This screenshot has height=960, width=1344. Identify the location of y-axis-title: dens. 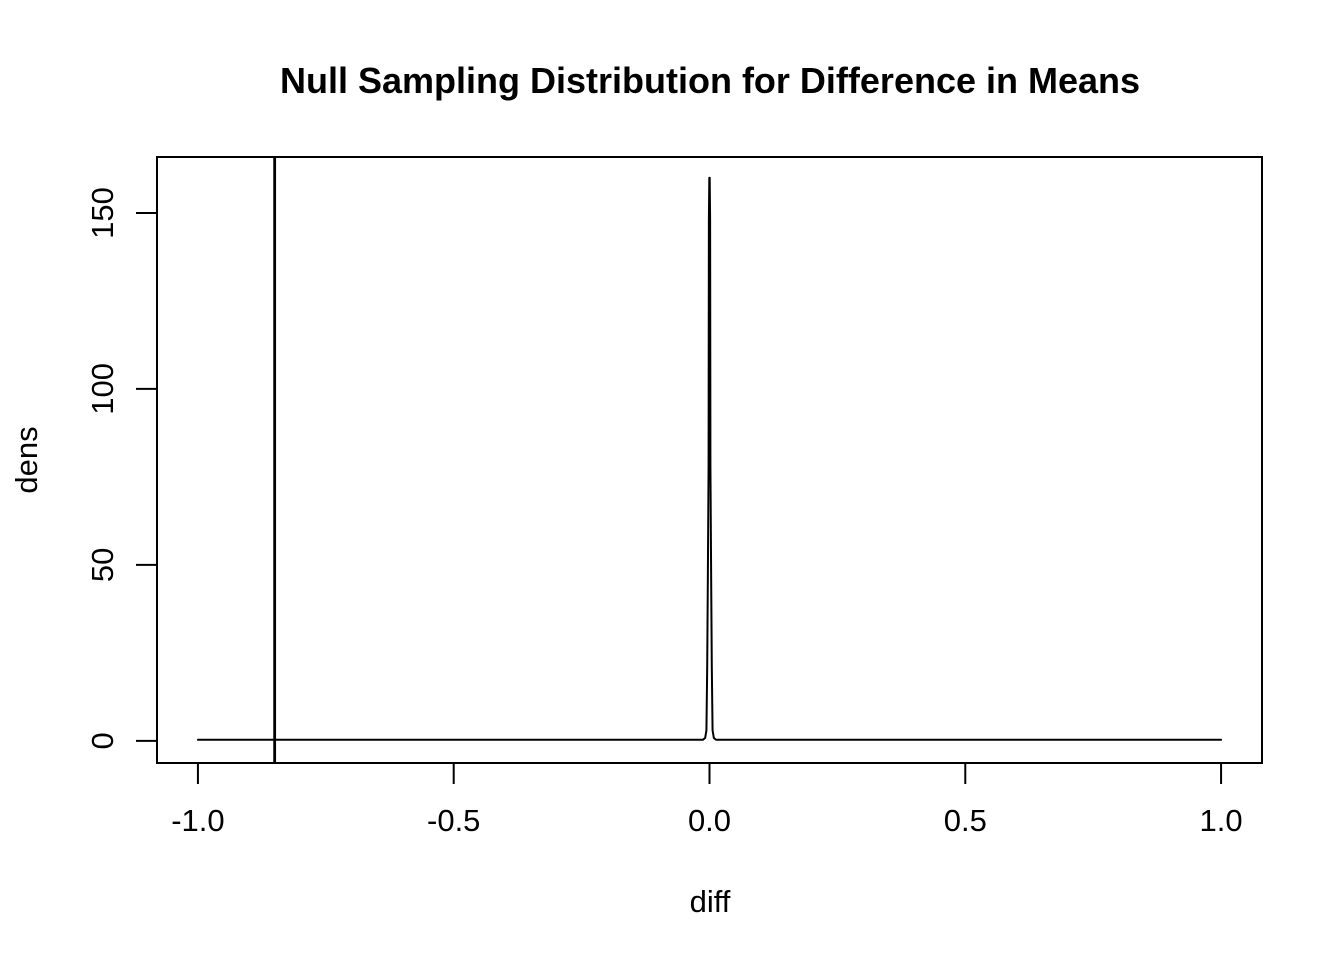
(26, 459).